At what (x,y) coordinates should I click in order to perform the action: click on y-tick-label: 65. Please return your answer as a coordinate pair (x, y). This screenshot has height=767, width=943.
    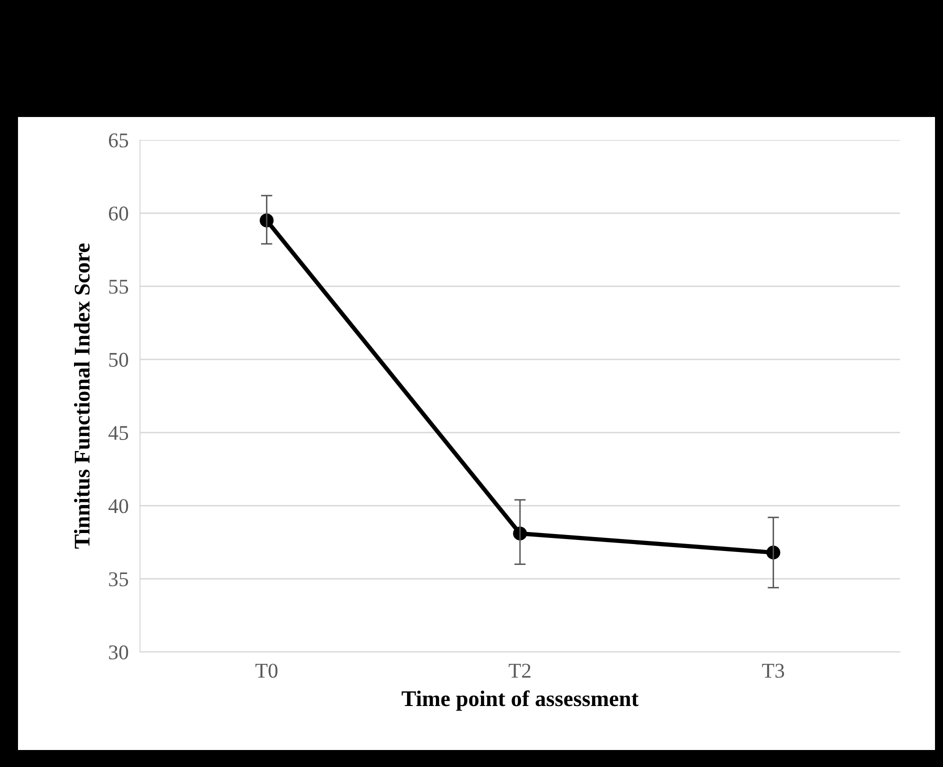
    Looking at the image, I should click on (118, 140).